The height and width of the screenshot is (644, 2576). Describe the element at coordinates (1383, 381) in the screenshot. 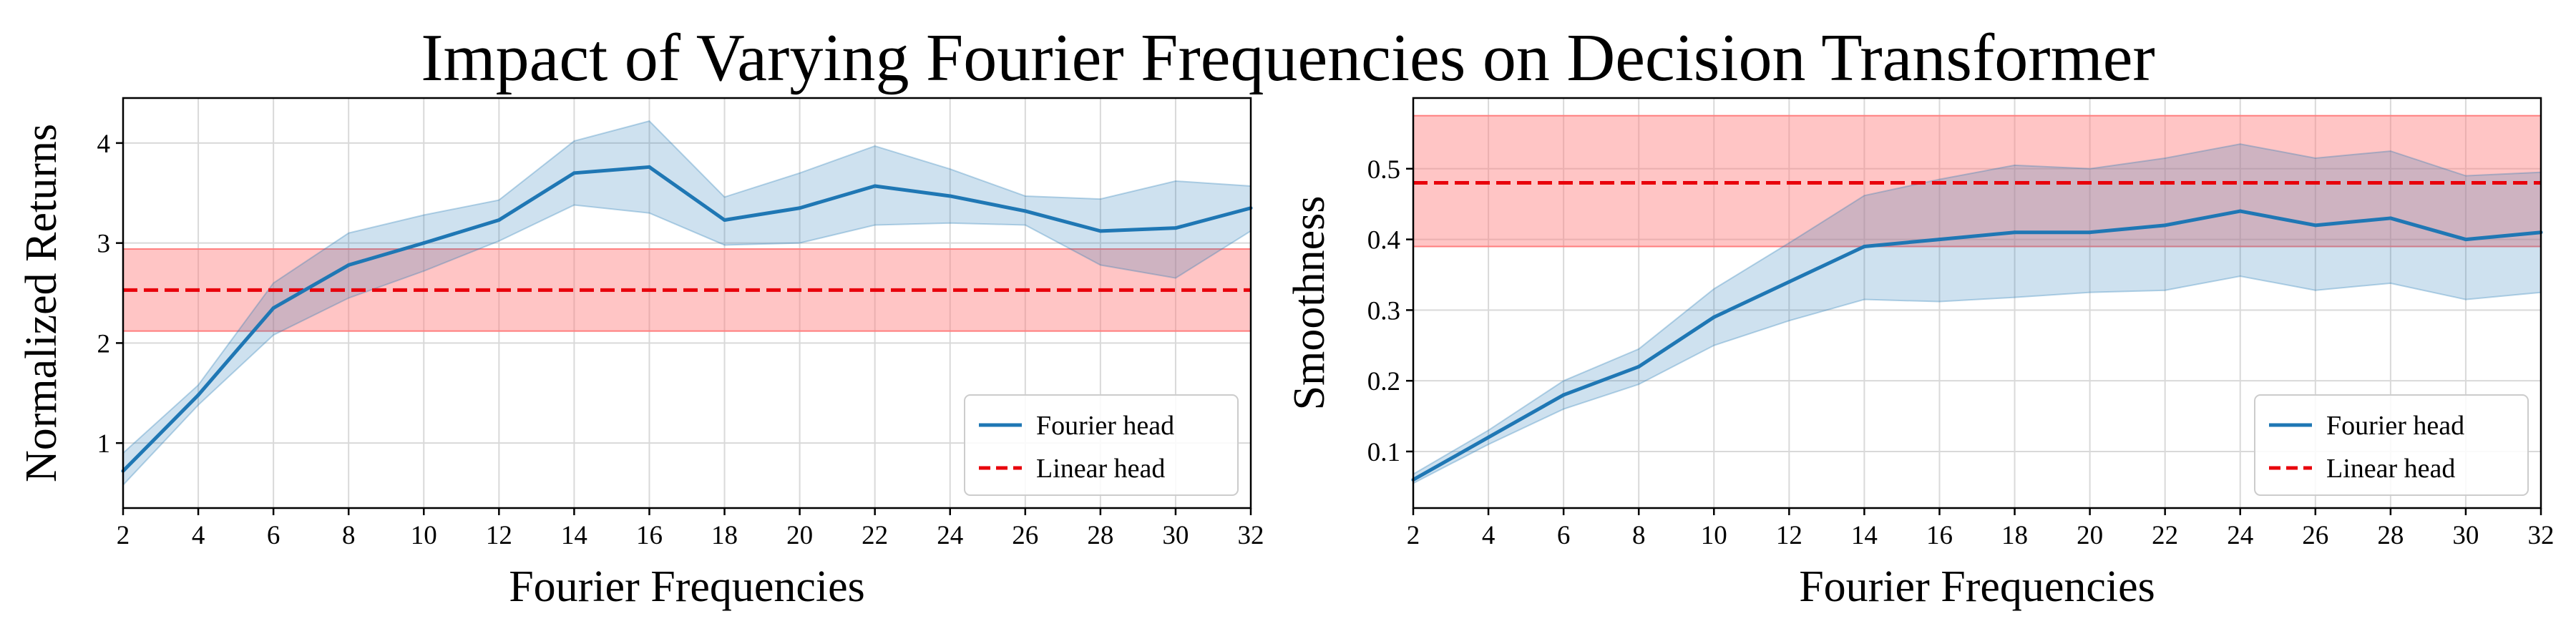

I see `y-tick-label: 0.2` at that location.